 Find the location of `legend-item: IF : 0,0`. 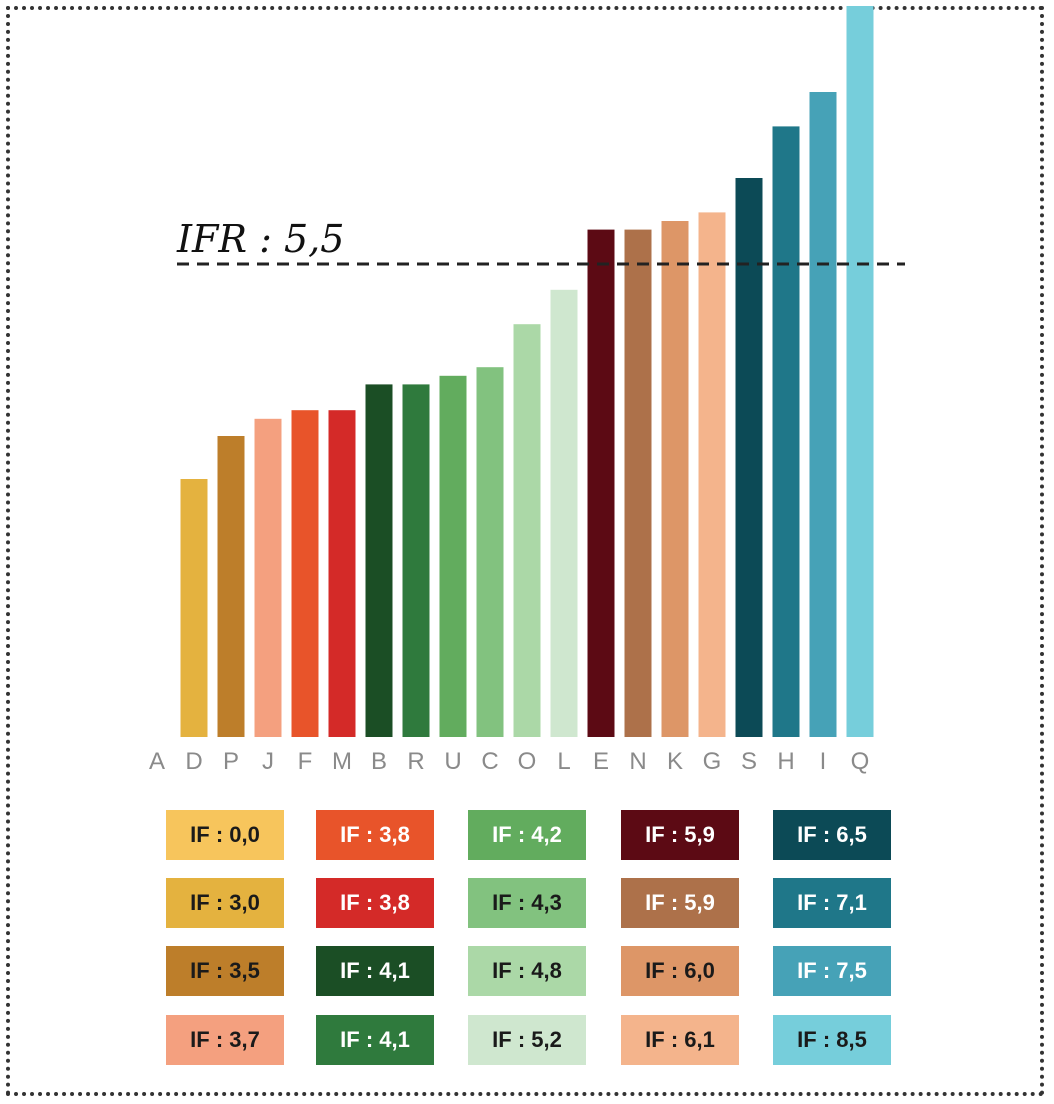

legend-item: IF : 0,0 is located at coordinates (225, 835).